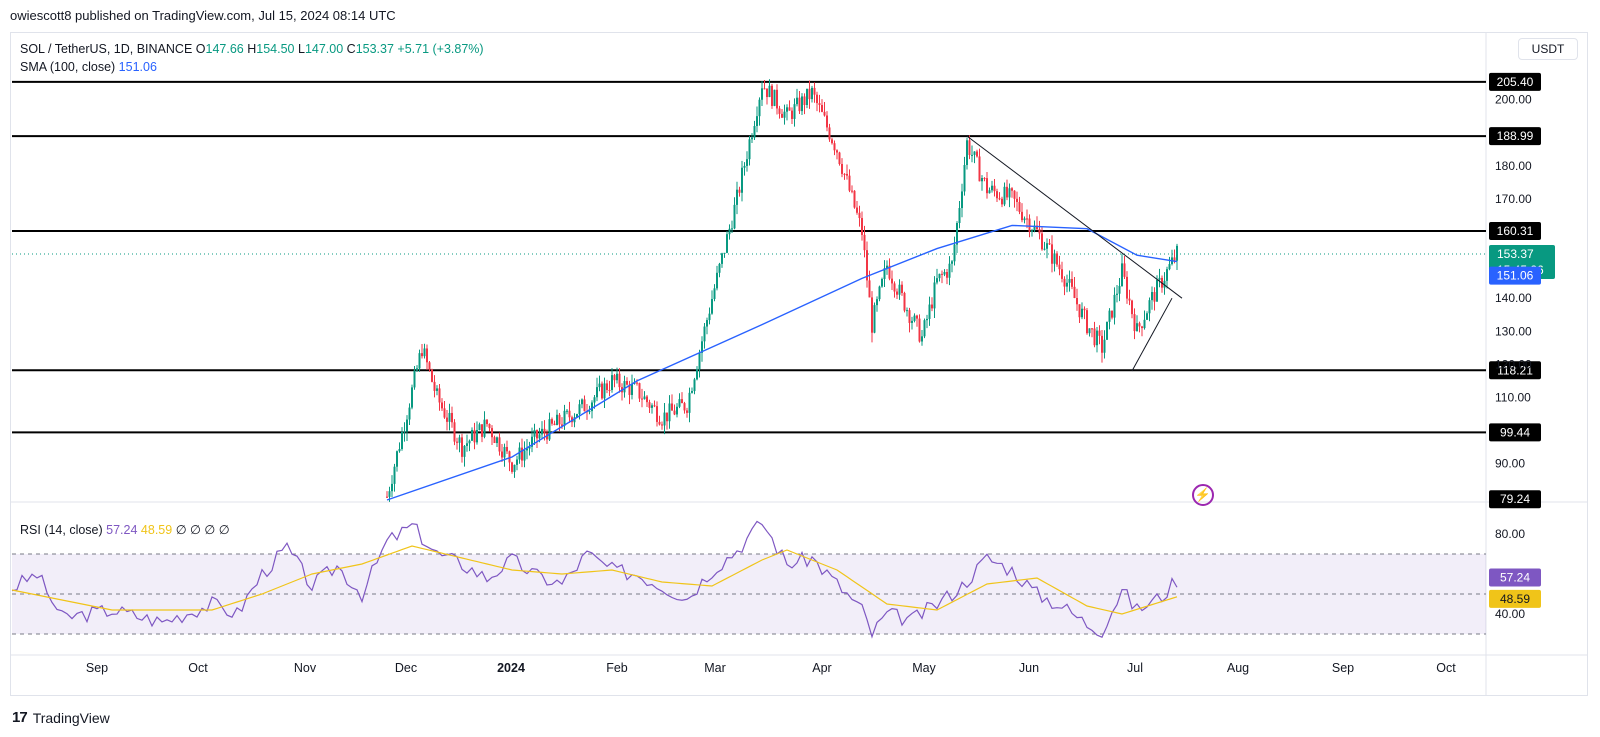  I want to click on level-label: 205.40, so click(1515, 82).